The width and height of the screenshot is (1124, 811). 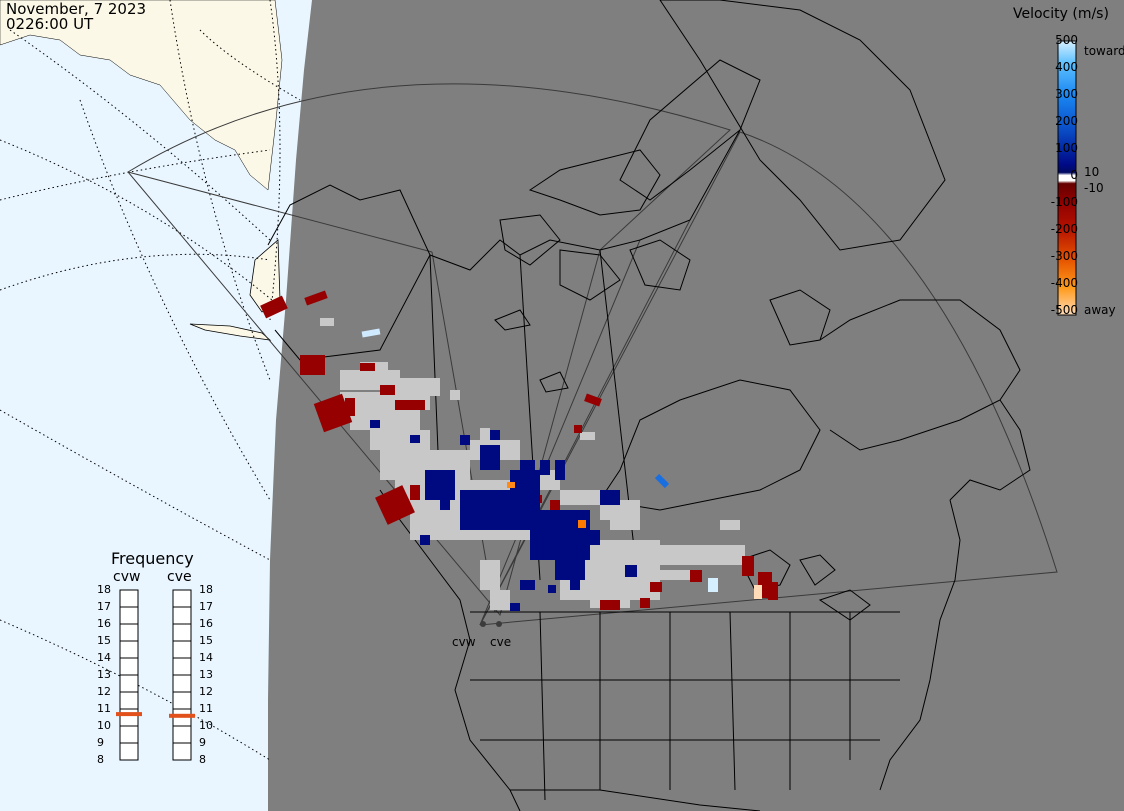 I want to click on colorbar-away-label: away, so click(x=1100, y=310).